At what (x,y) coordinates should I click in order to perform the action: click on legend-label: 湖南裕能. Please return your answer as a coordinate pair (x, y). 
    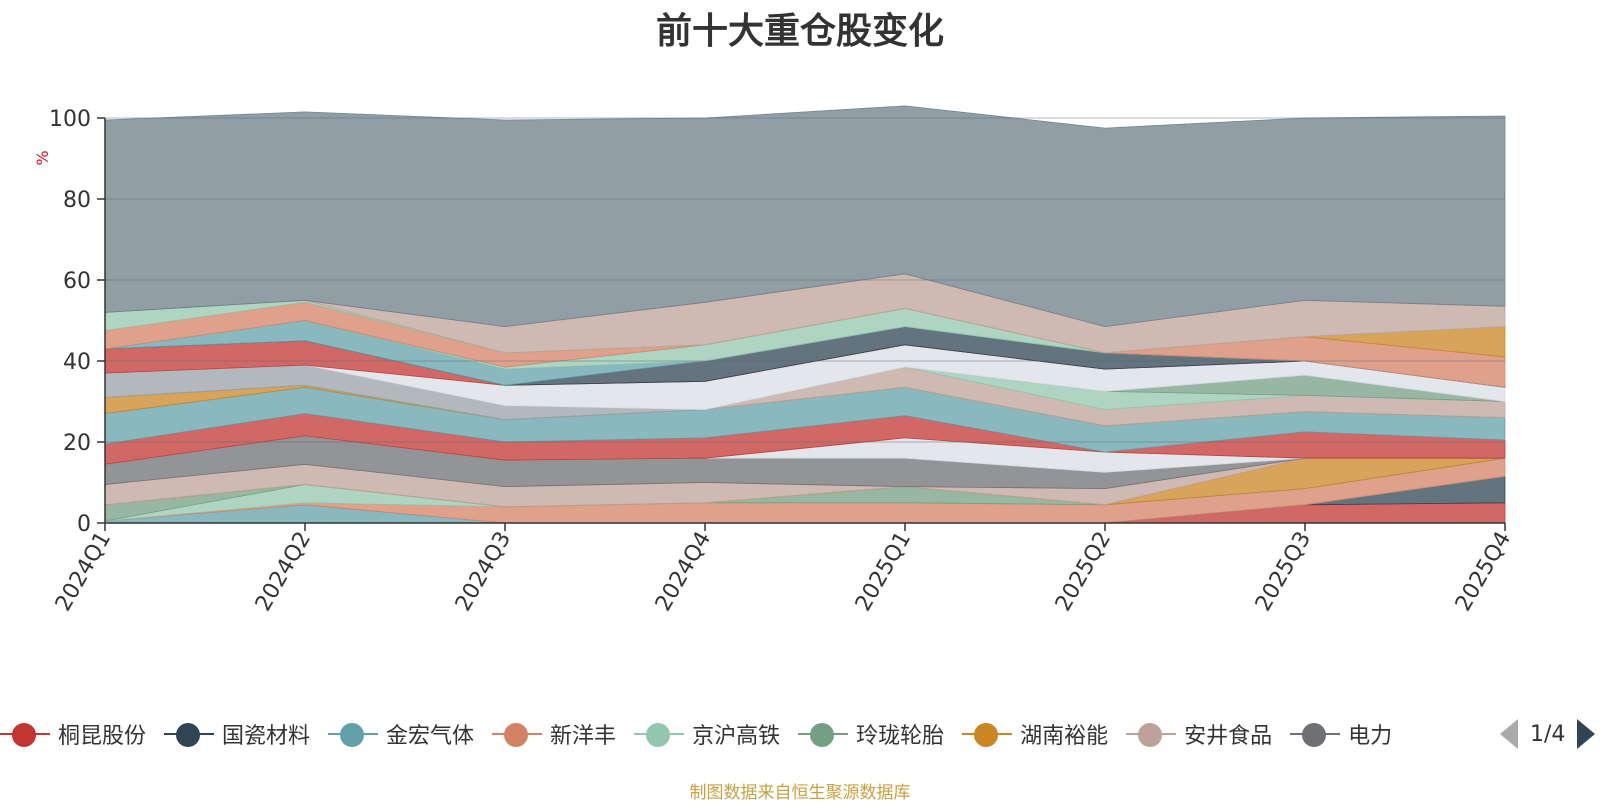
    Looking at the image, I should click on (1064, 736).